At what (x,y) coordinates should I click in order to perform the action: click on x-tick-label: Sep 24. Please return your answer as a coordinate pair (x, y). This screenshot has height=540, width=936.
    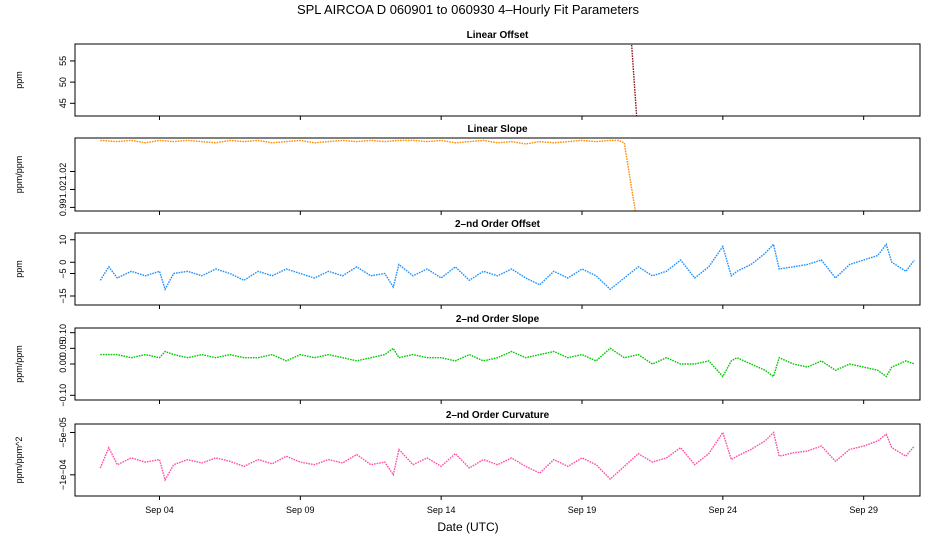
    Looking at the image, I should click on (723, 510).